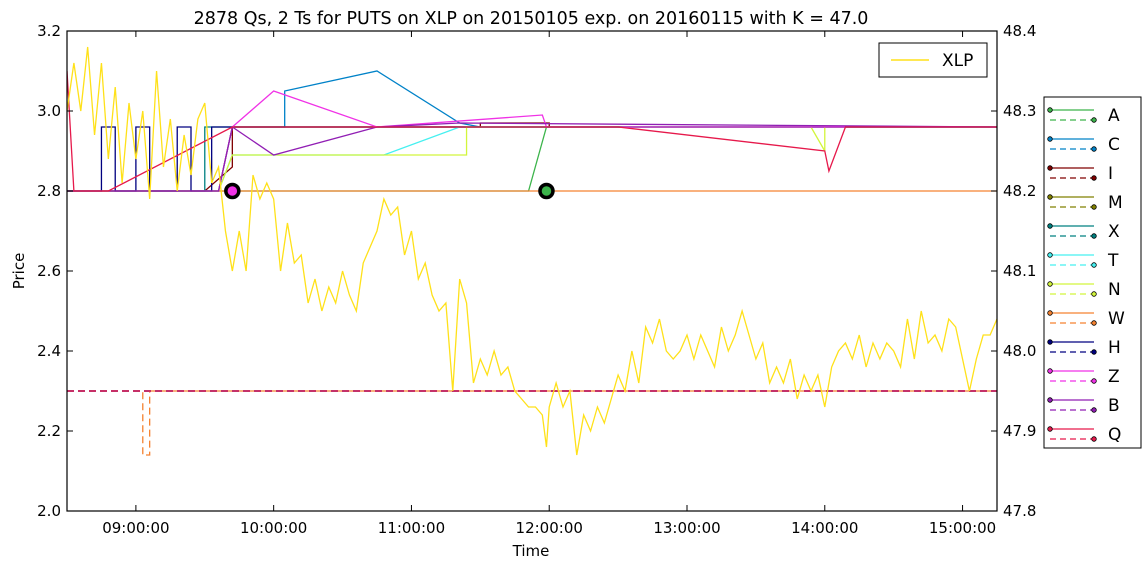 Image resolution: width=1145 pixels, height=570 pixels. I want to click on series-b-bid-line, so click(532, 157).